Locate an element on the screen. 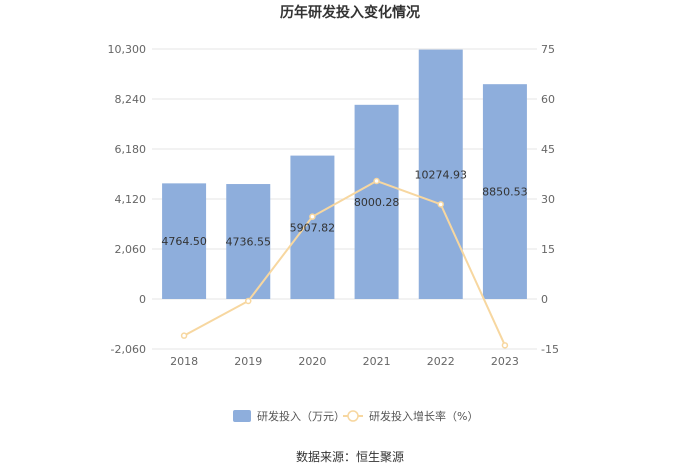 This screenshot has height=473, width=700. bar-data-label: 8000.28 is located at coordinates (377, 202).